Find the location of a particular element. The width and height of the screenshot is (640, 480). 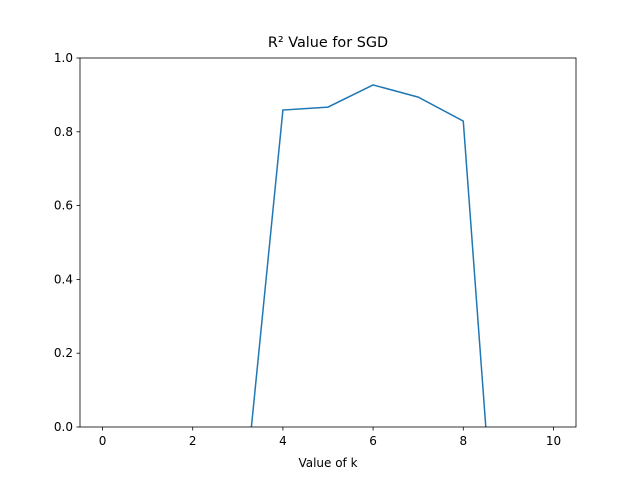

y-tick-label: 0.8 is located at coordinates (63, 132).